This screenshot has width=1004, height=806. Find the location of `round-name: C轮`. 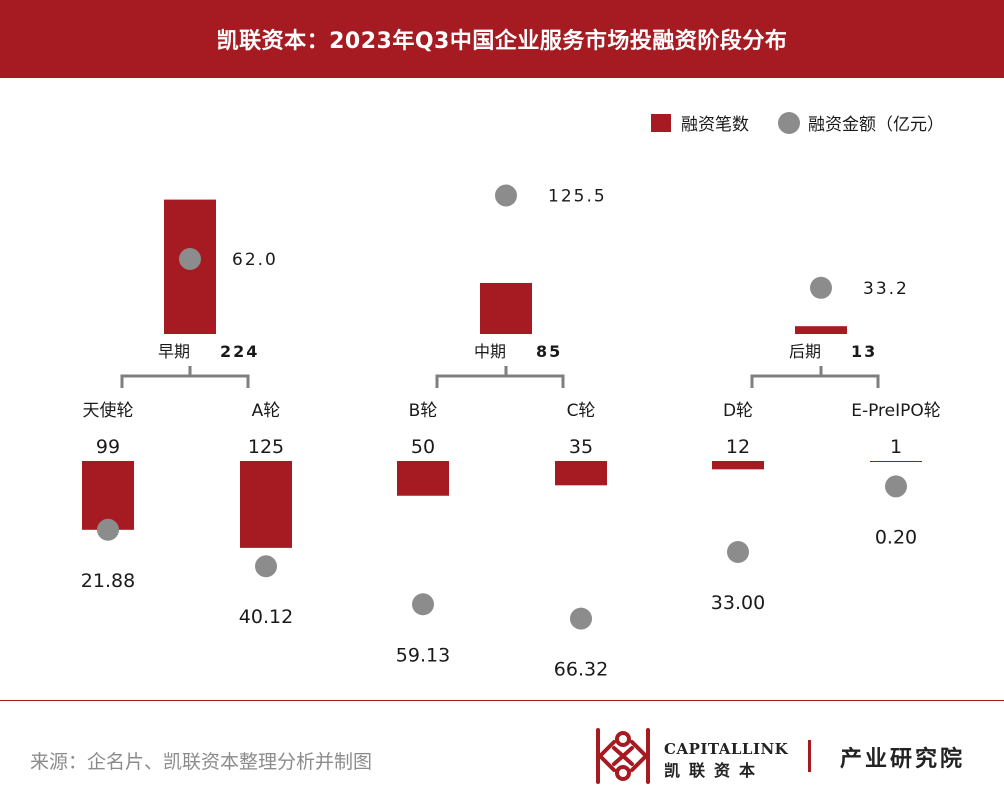

round-name: C轮 is located at coordinates (581, 411).